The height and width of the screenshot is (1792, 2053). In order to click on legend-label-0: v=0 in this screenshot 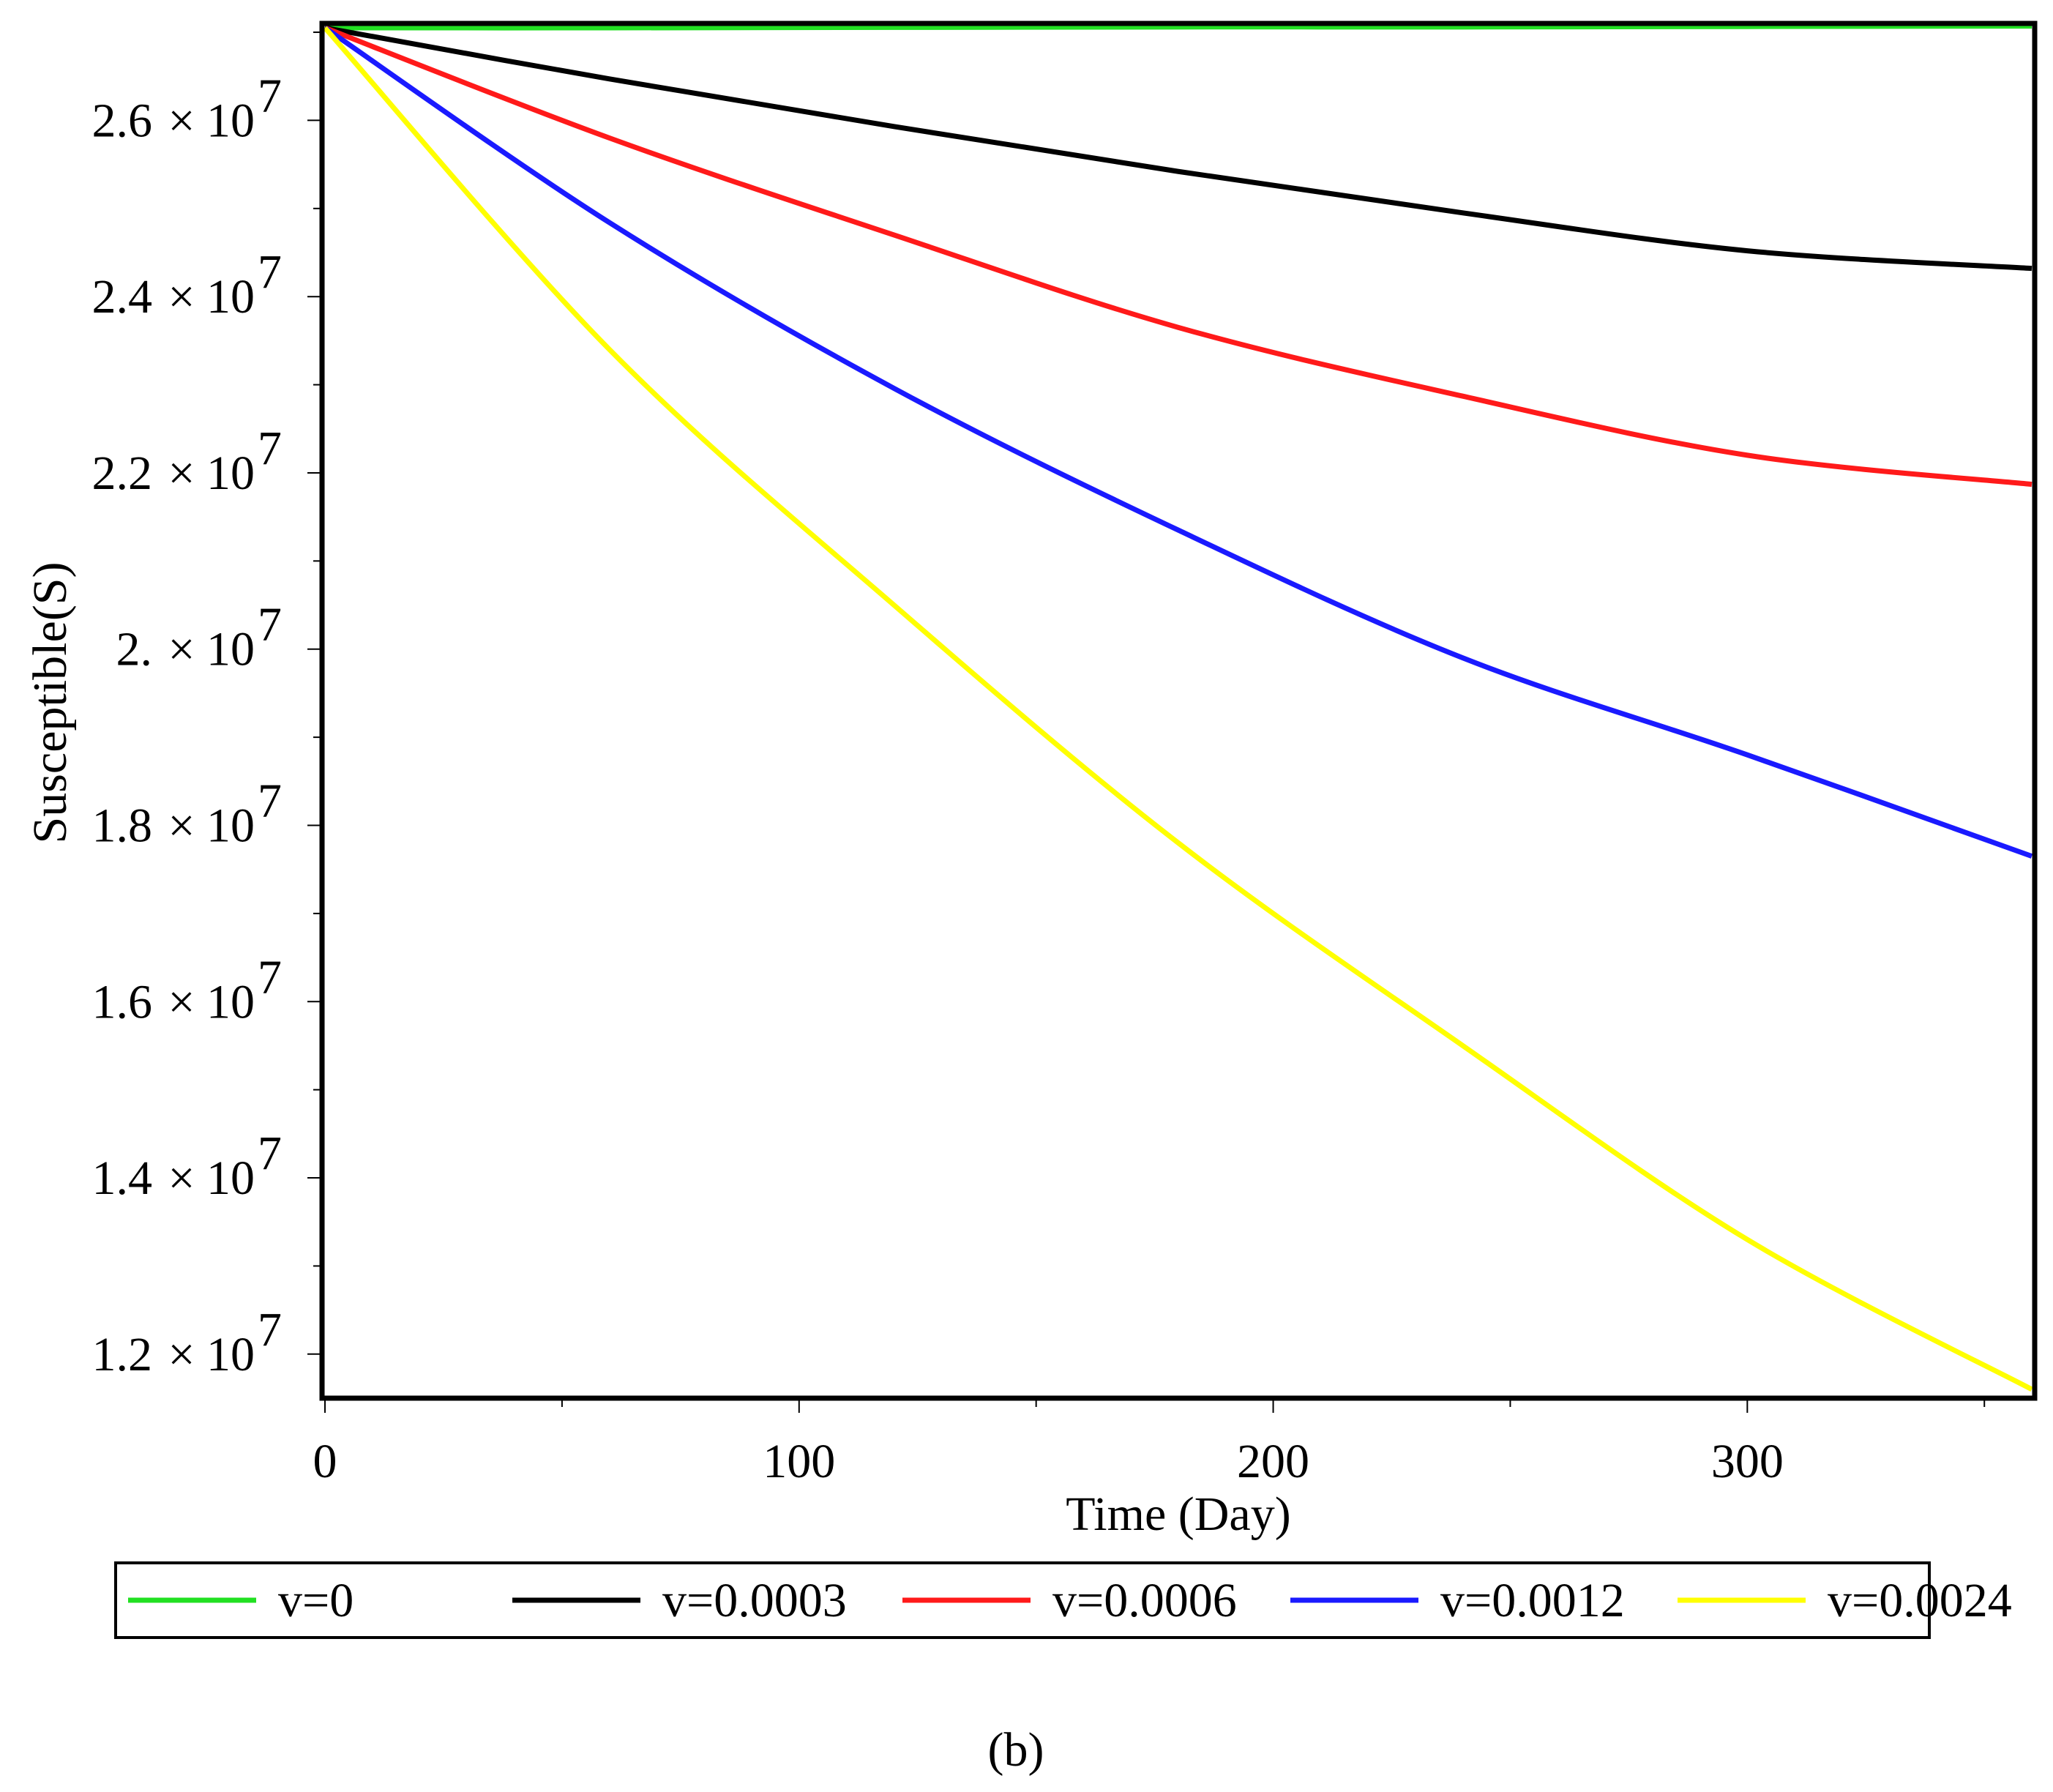, I will do `click(316, 1600)`.